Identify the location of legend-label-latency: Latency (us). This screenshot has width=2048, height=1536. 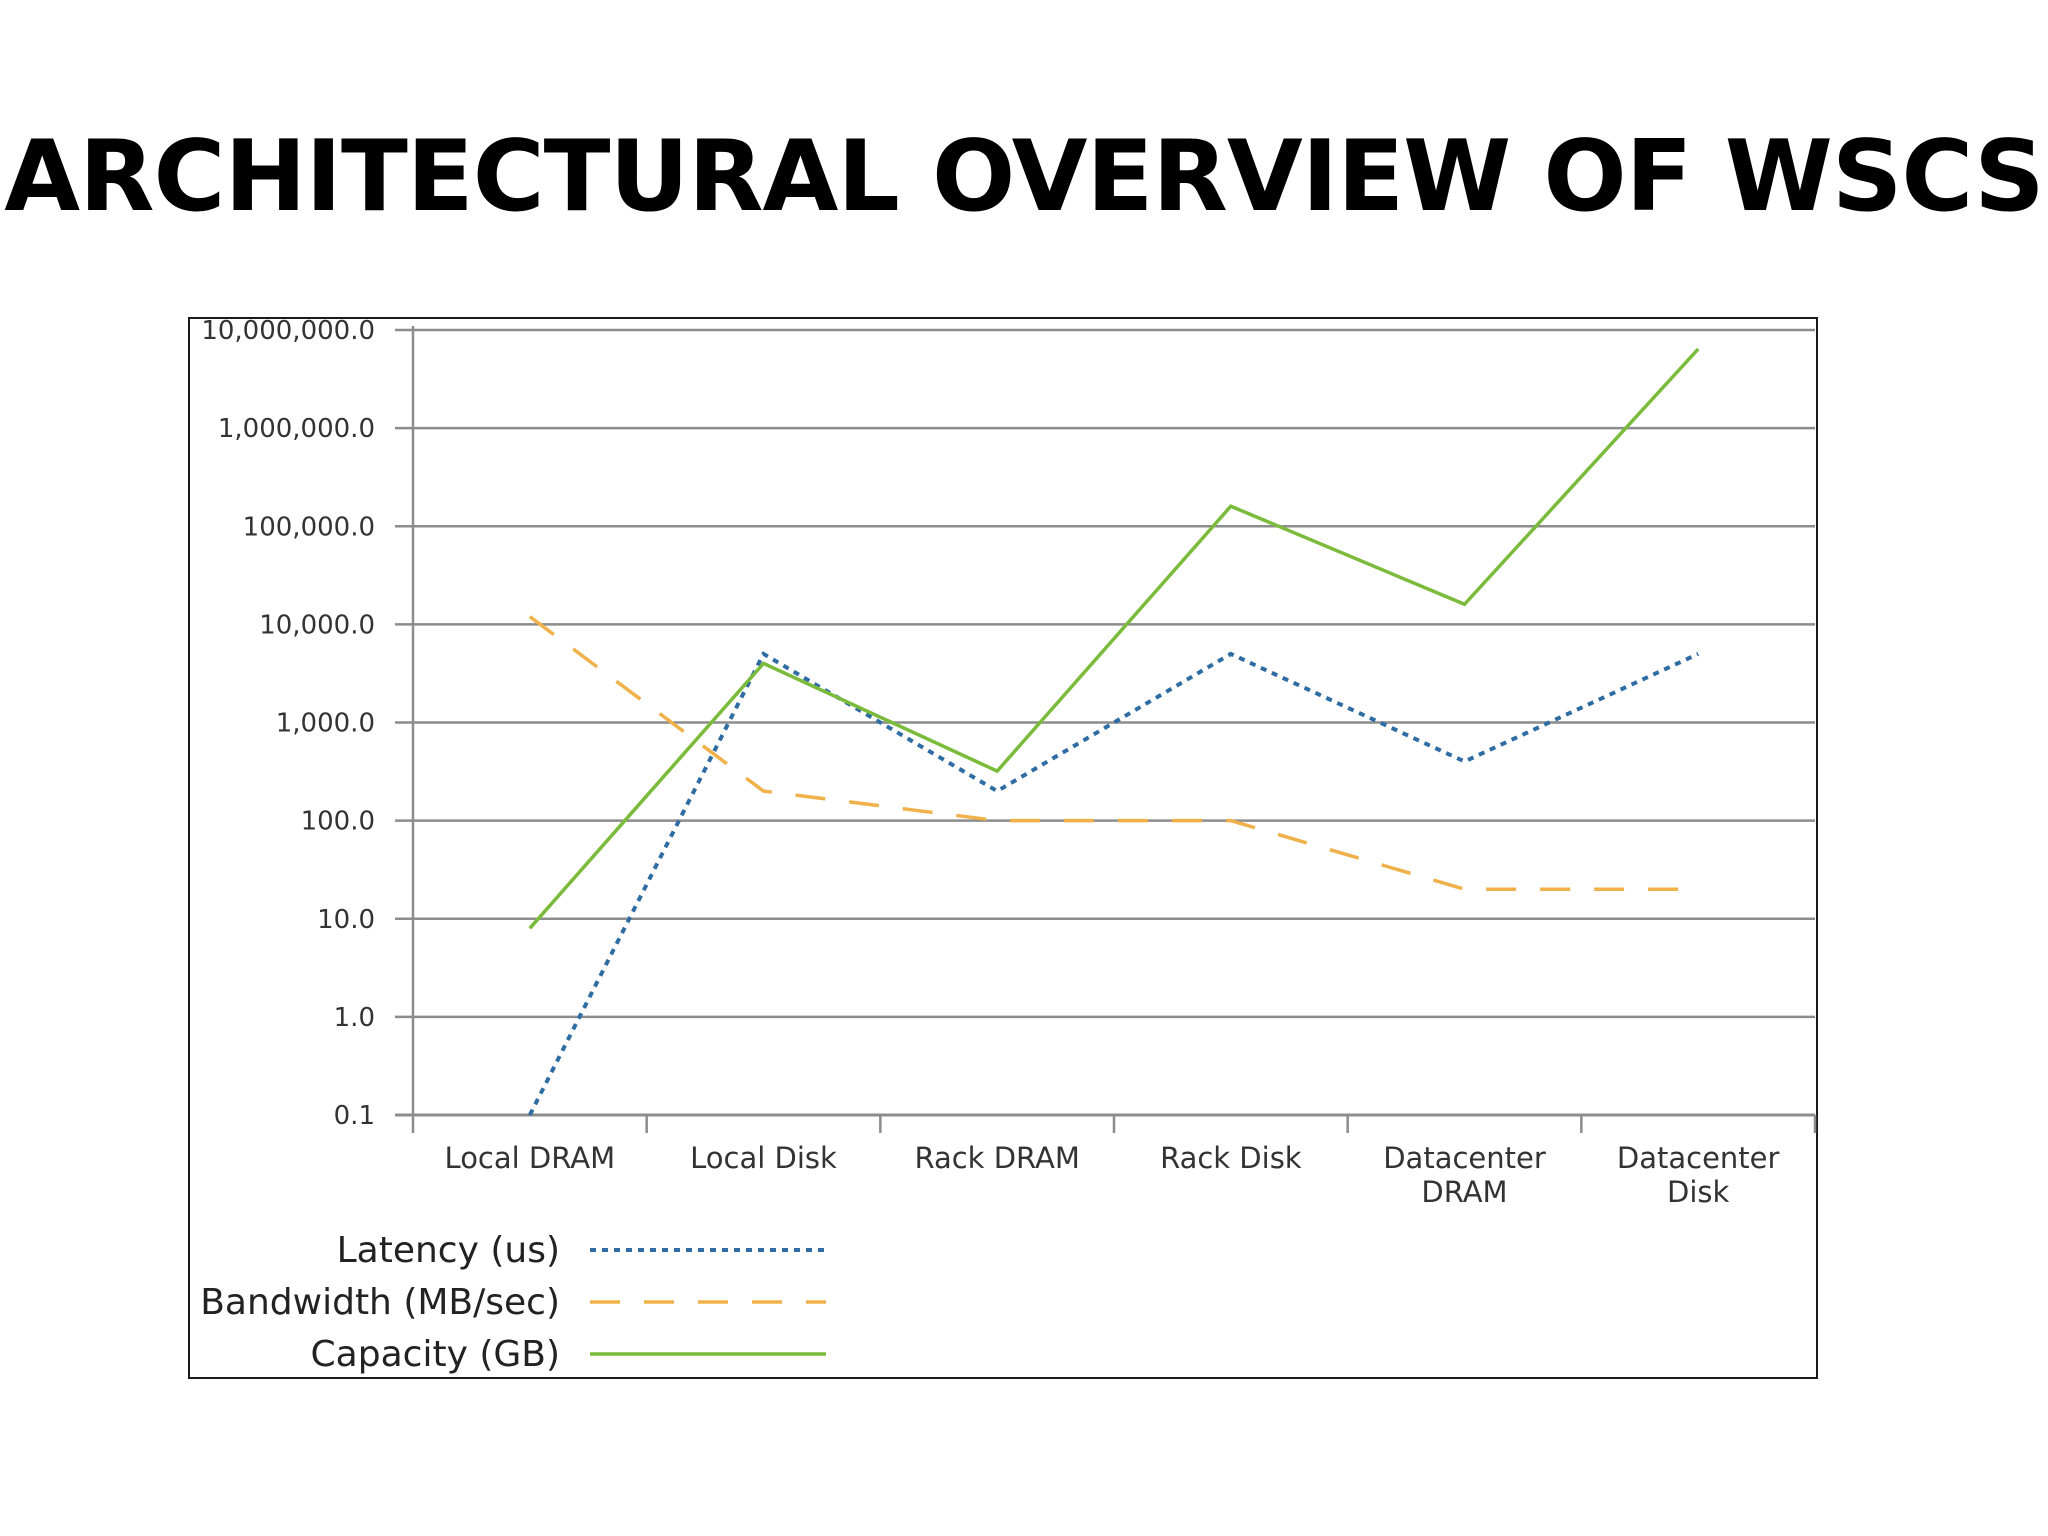
(448, 1250).